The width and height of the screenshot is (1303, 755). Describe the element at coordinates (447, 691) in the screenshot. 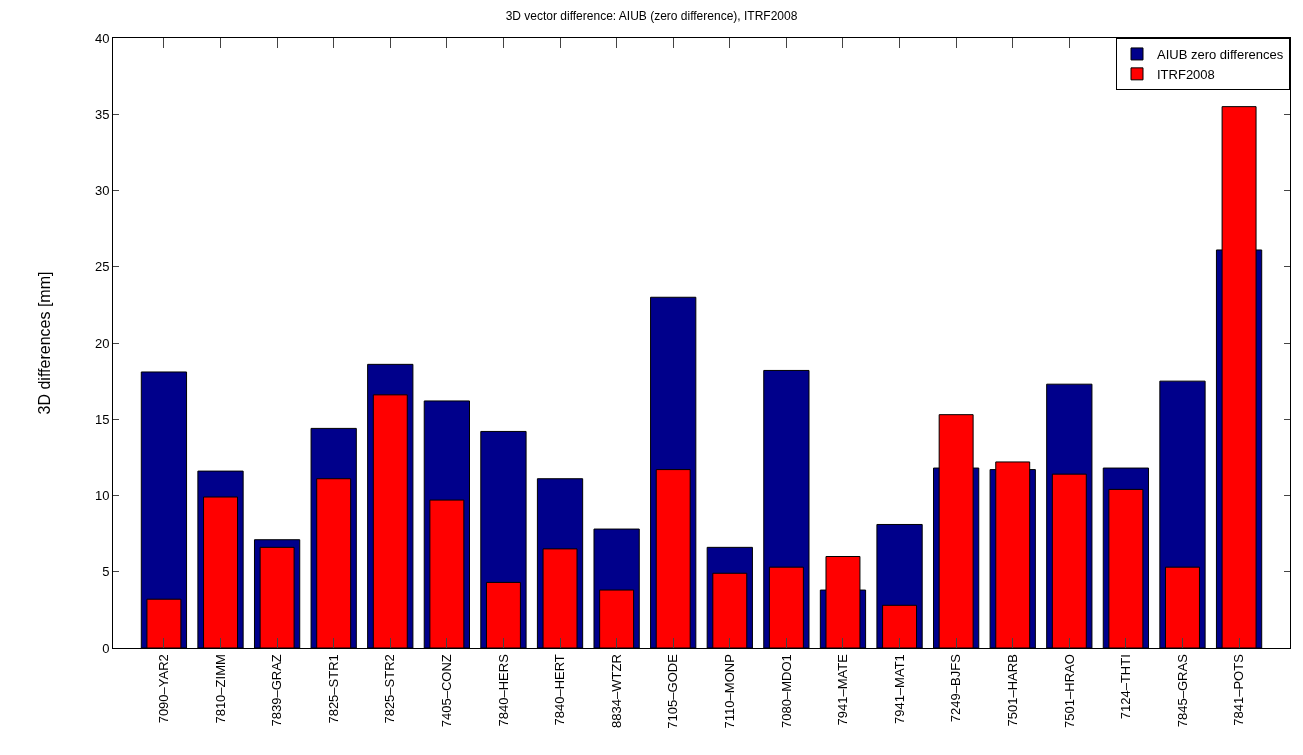

I see `x-tick-label: 7405–CONZ` at that location.